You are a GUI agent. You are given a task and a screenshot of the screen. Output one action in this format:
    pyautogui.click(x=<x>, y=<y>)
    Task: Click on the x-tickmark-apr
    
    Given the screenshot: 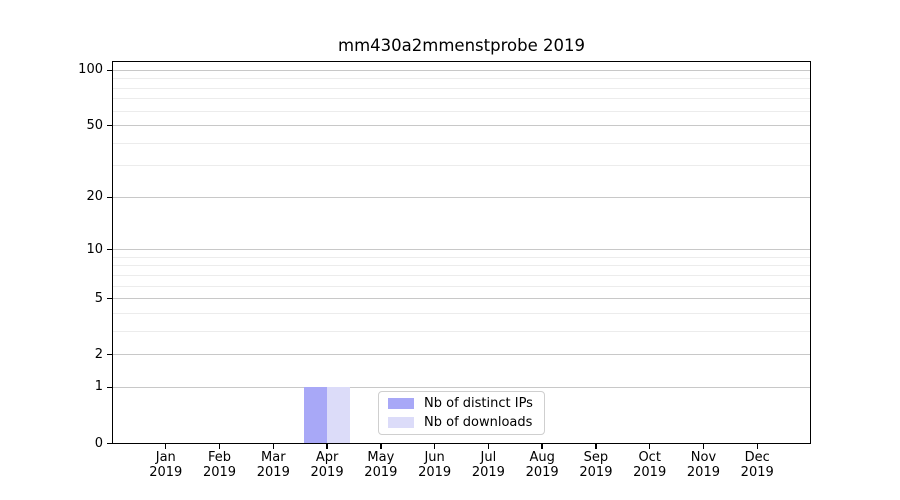 What is the action you would take?
    pyautogui.click(x=327, y=446)
    